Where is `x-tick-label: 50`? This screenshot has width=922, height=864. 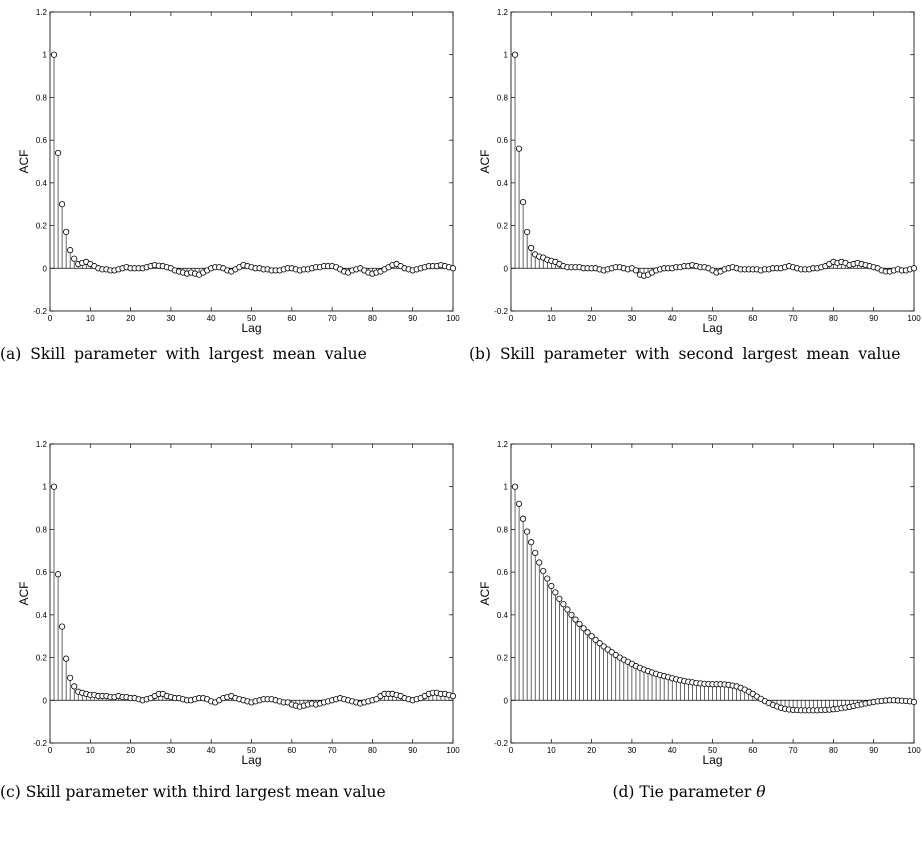
x-tick-label: 50 is located at coordinates (251, 318).